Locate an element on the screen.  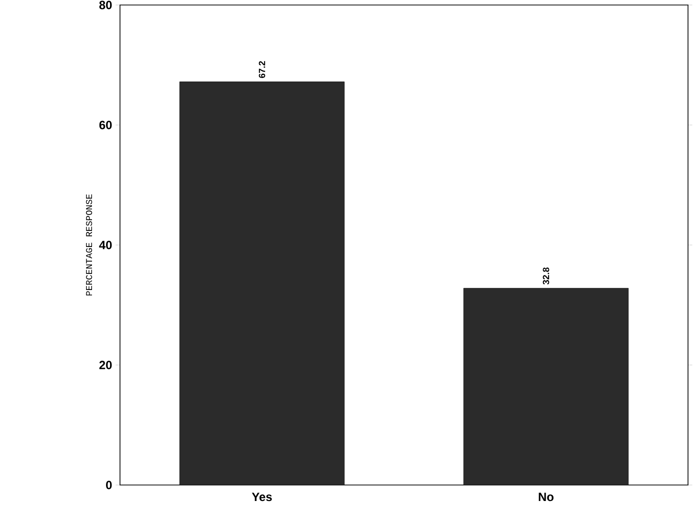
y-tick-label: 60 is located at coordinates (105, 125).